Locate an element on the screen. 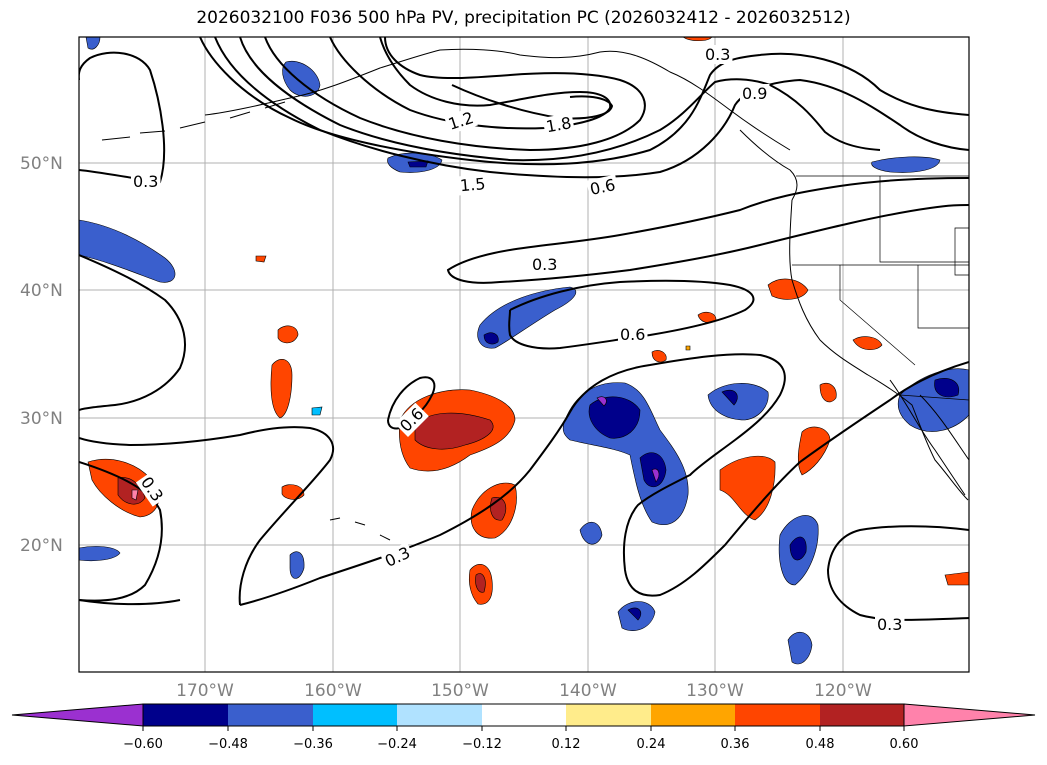 This screenshot has height=765, width=1047. contour-label: 1.5 is located at coordinates (472, 184).